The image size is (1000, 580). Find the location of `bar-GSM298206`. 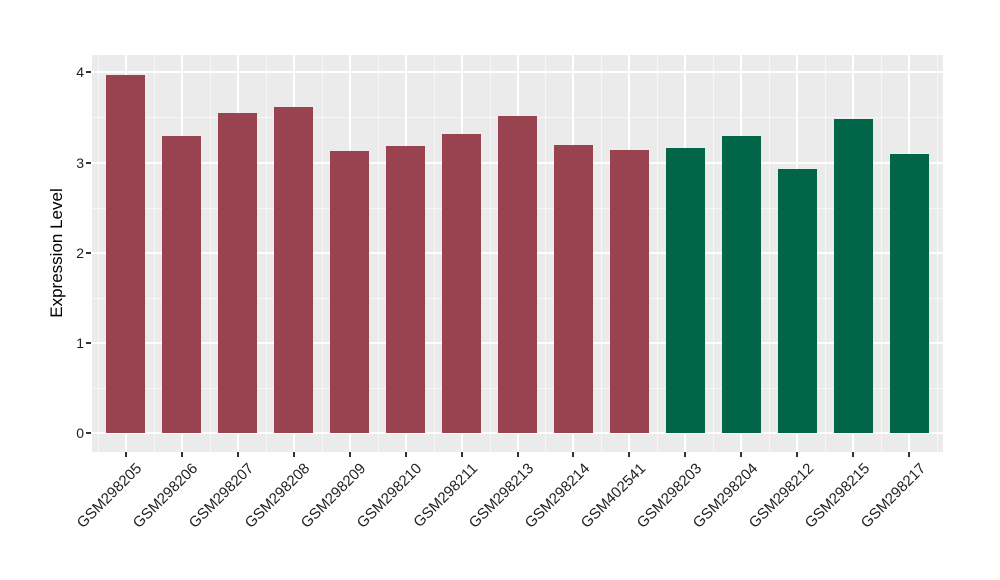

bar-GSM298206 is located at coordinates (181, 285).